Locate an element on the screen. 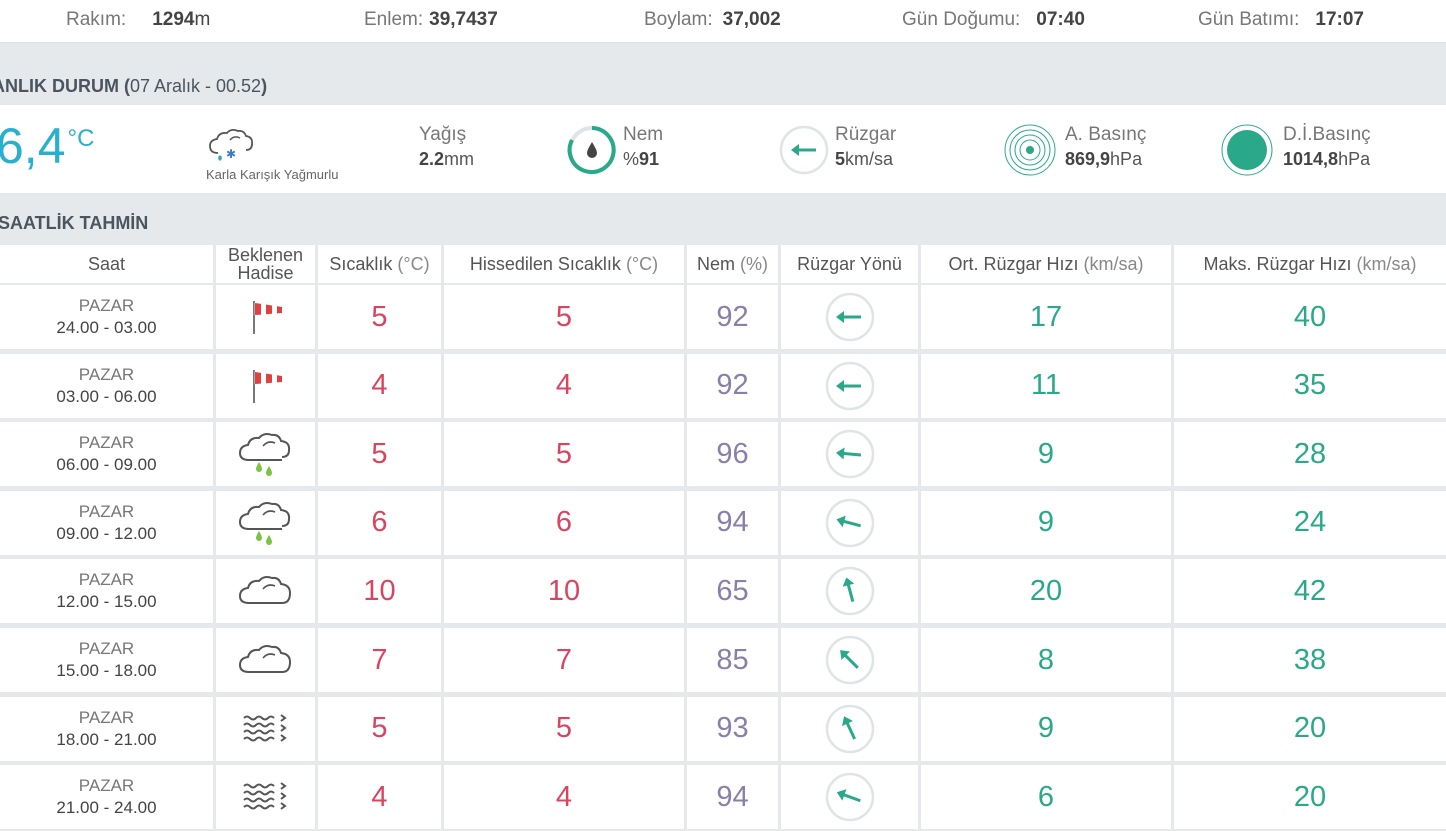 Image resolution: width=1446 pixels, height=831 pixels. longitude: Boylam: 37,002 is located at coordinates (712, 20).